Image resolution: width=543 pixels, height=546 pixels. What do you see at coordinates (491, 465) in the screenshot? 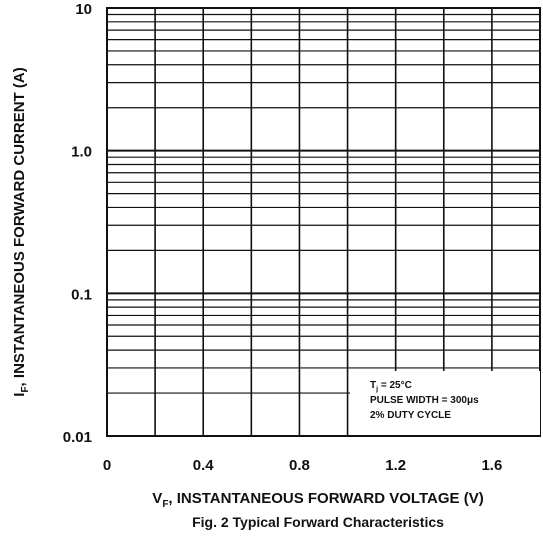
I see `x-tick-label: 1.6` at bounding box center [491, 465].